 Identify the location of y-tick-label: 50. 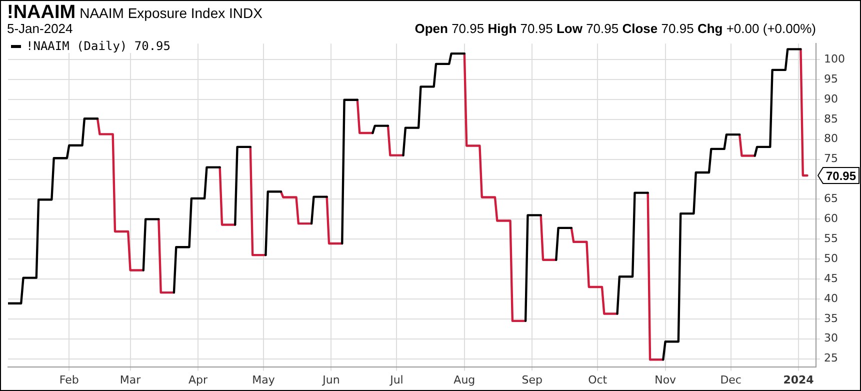
(831, 258).